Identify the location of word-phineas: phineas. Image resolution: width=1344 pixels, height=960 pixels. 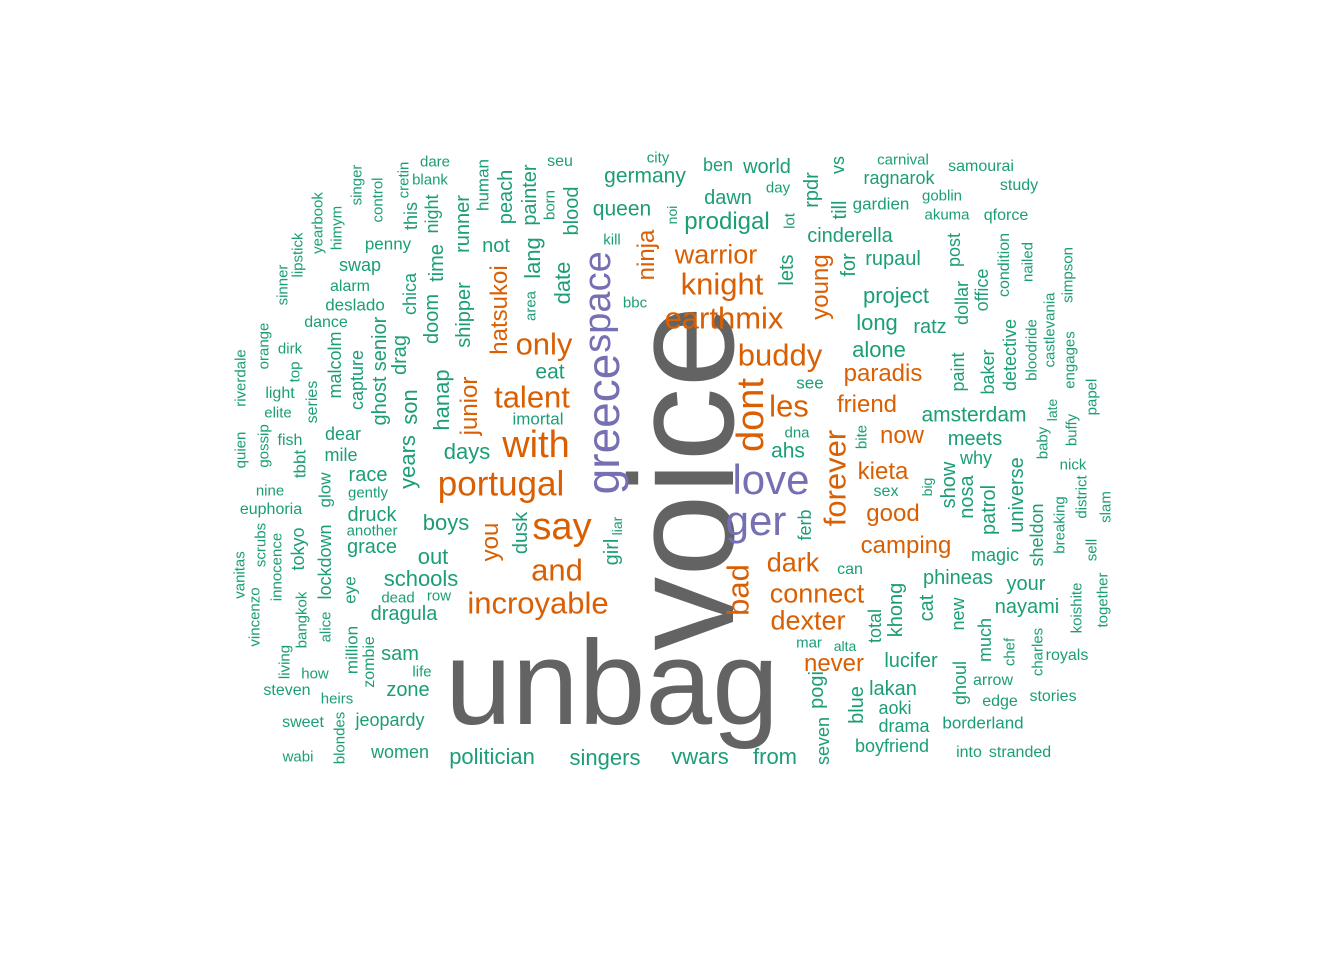
(958, 578).